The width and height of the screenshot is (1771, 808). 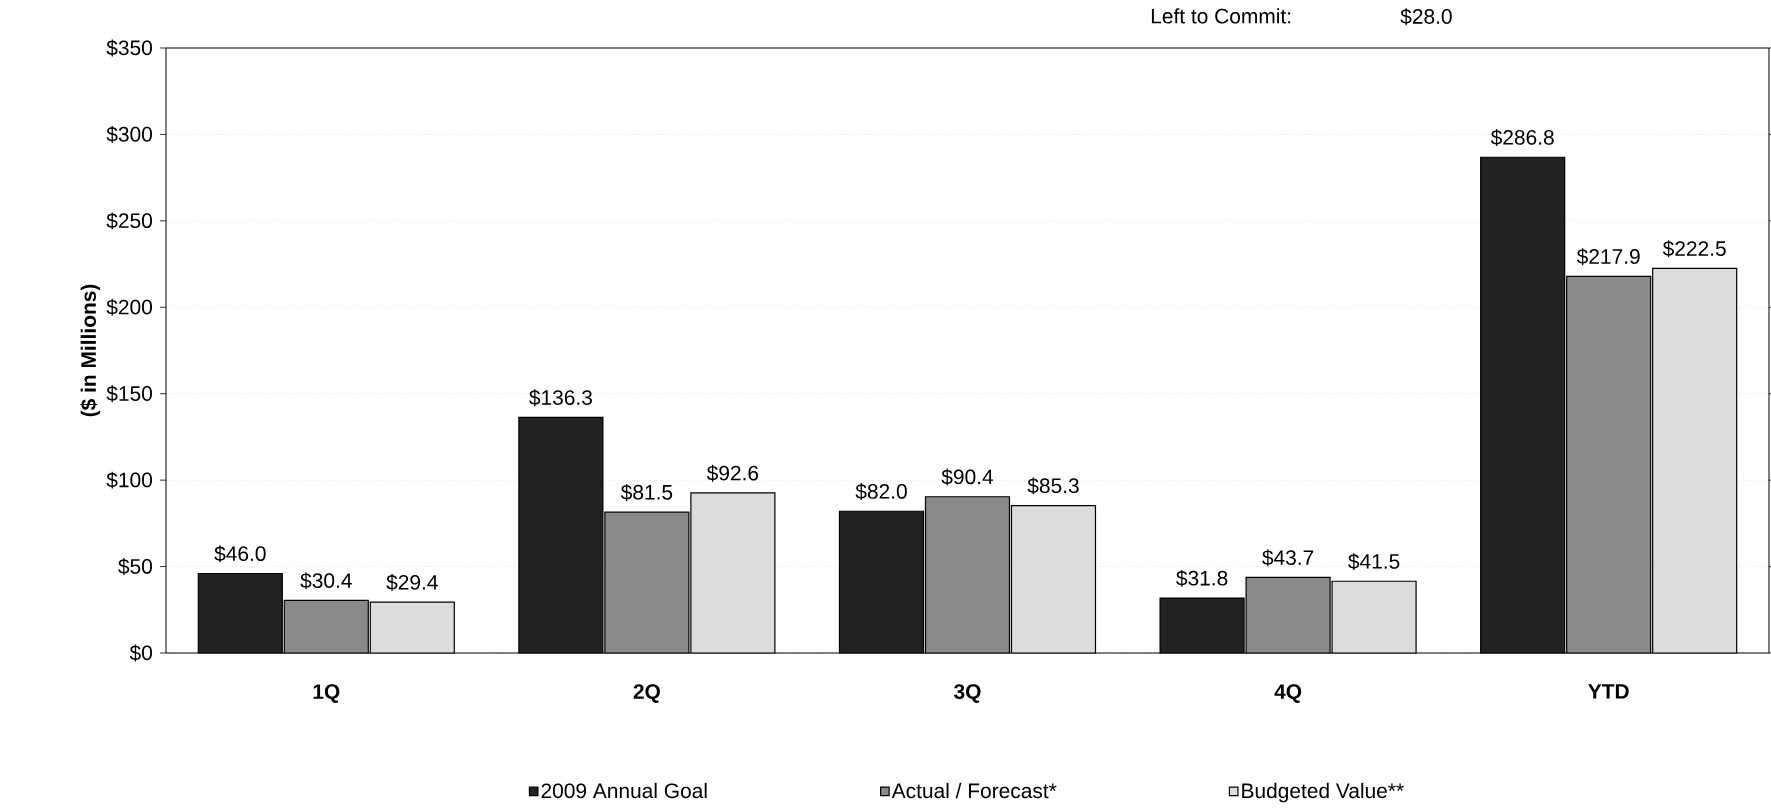 What do you see at coordinates (646, 492) in the screenshot?
I see `data-label: $81.5` at bounding box center [646, 492].